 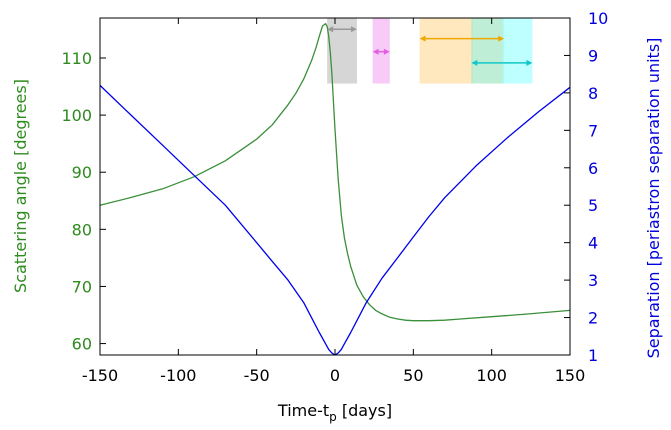 I want to click on x-axis-title: Time-tp [days], so click(x=334, y=412).